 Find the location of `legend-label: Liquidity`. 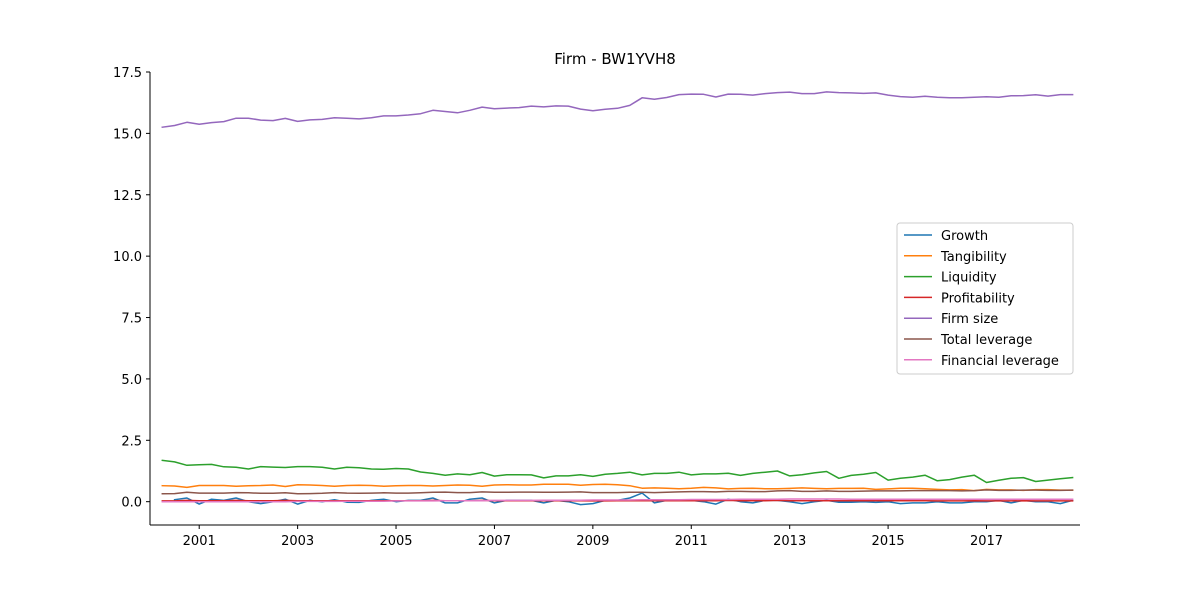

legend-label: Liquidity is located at coordinates (969, 278).